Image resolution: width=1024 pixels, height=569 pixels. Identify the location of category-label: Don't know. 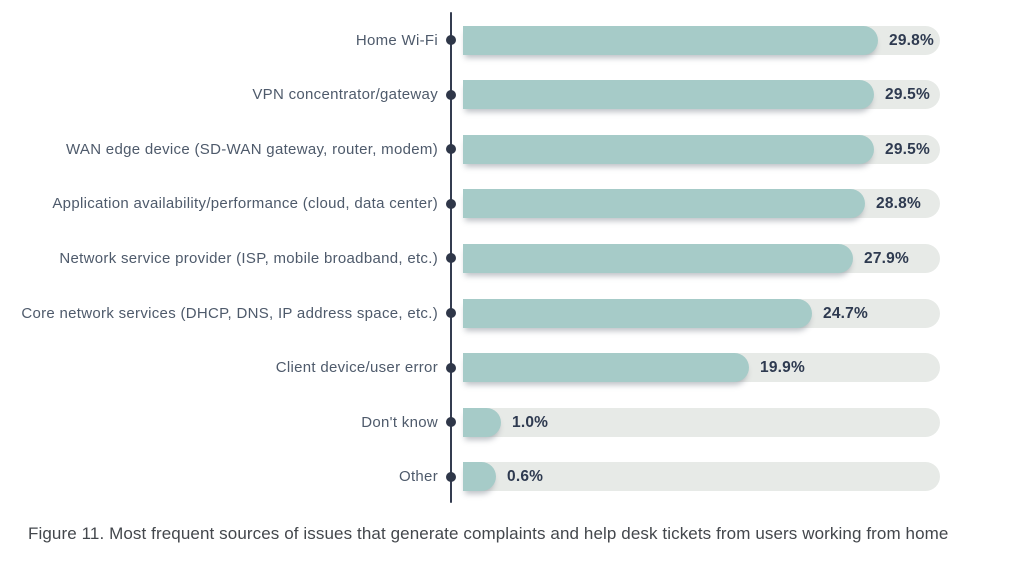
(399, 422).